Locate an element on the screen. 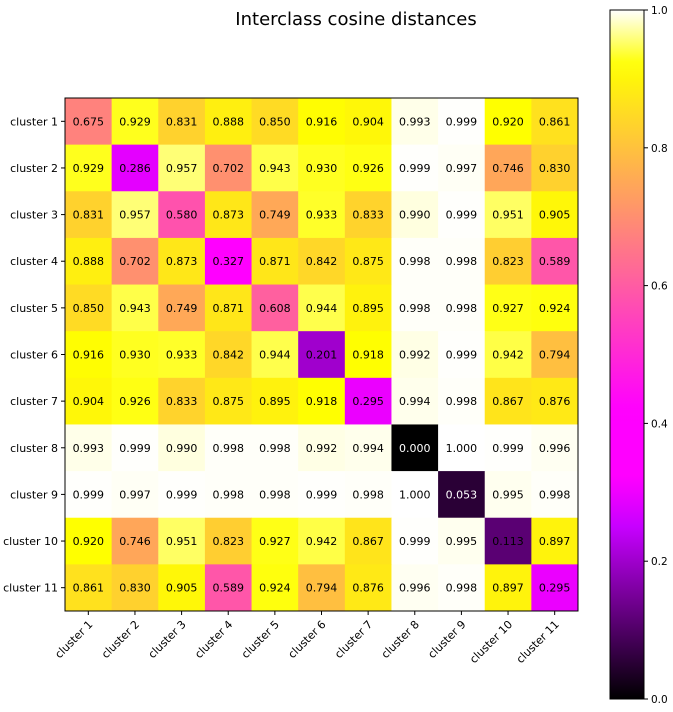  cell-value-label: 0.876 is located at coordinates (555, 401).